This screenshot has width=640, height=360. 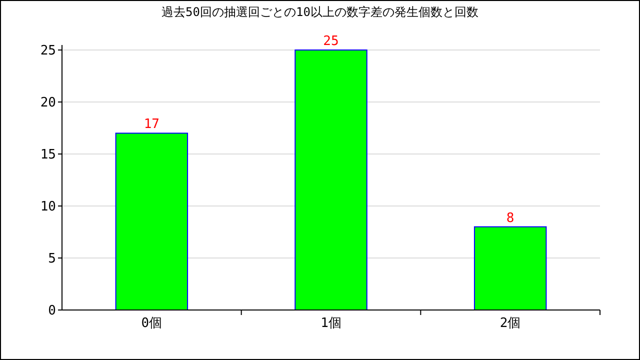 I want to click on y-tick-label: 0, so click(x=52, y=311).